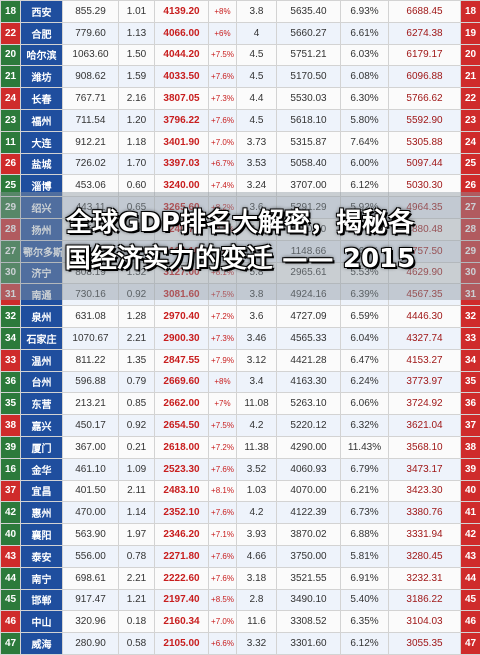 The image size is (480, 655). I want to click on projection-cell: 3773.97, so click(425, 382).